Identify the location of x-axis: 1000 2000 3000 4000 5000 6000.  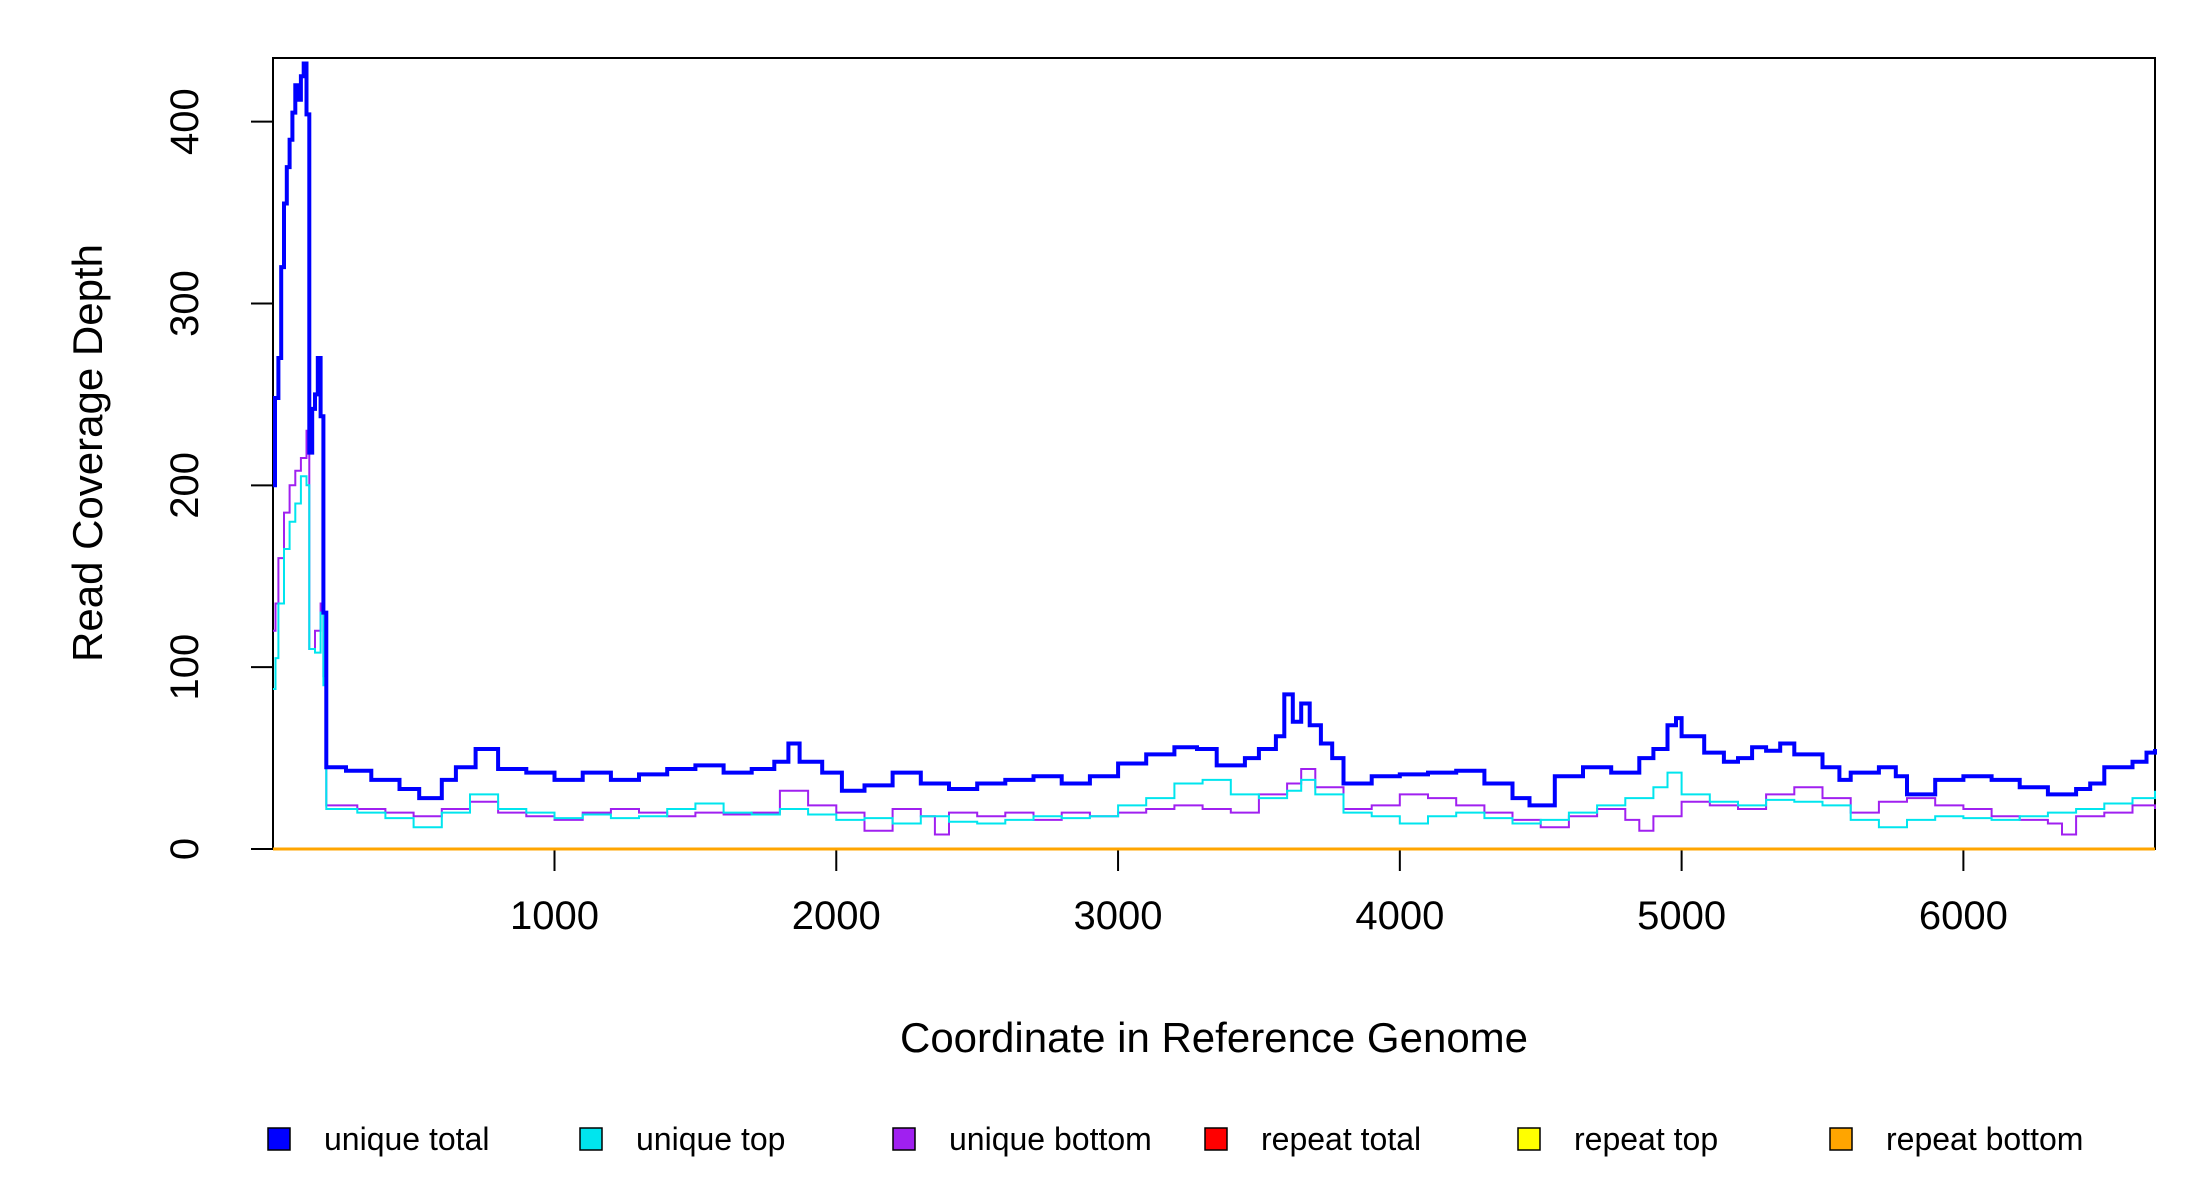
(1259, 893).